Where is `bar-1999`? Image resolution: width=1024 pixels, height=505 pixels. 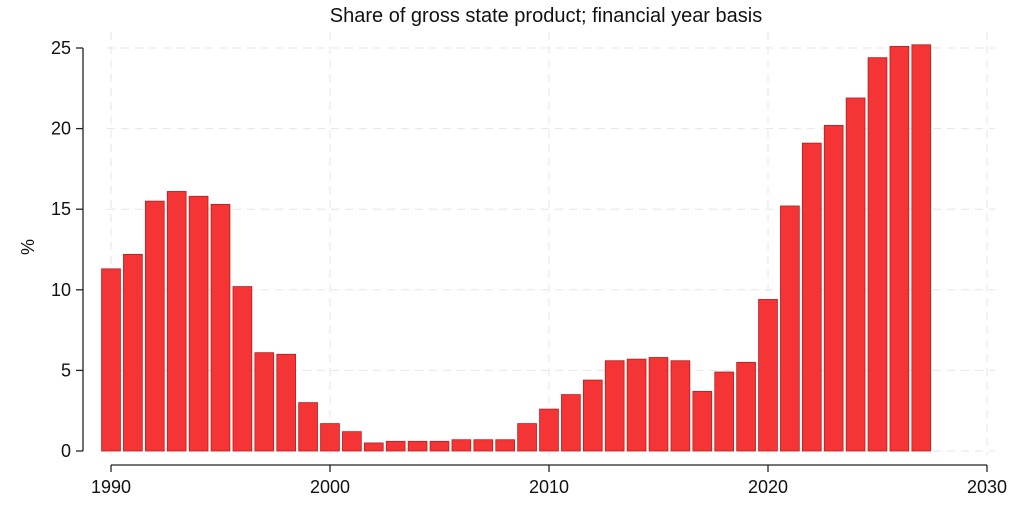 bar-1999 is located at coordinates (308, 427).